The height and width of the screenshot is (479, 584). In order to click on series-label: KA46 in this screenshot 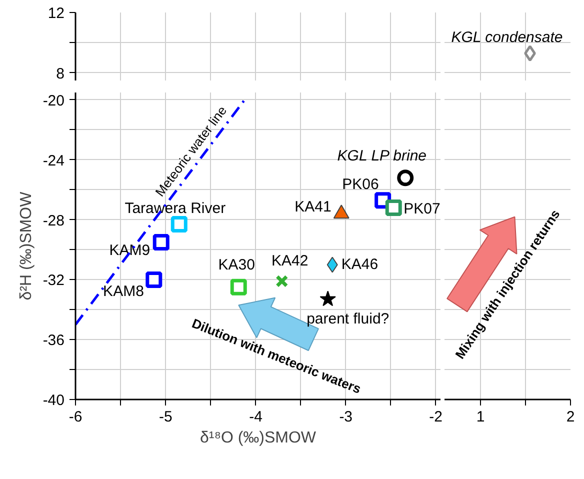, I will do `click(359, 265)`.